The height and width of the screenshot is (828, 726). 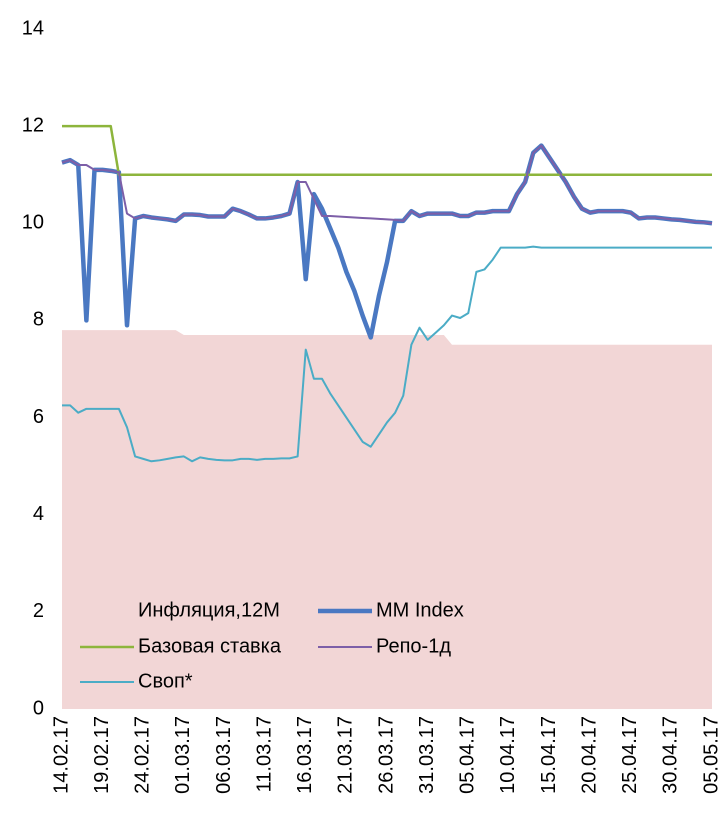 I want to click on x-tick-label: 31.03.17, so click(x=427, y=755).